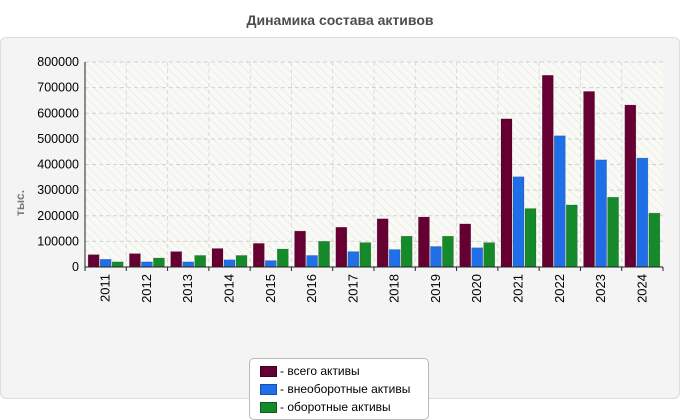 This screenshot has width=680, height=420. Describe the element at coordinates (58, 216) in the screenshot. I see `y-tick-label: 200000` at that location.